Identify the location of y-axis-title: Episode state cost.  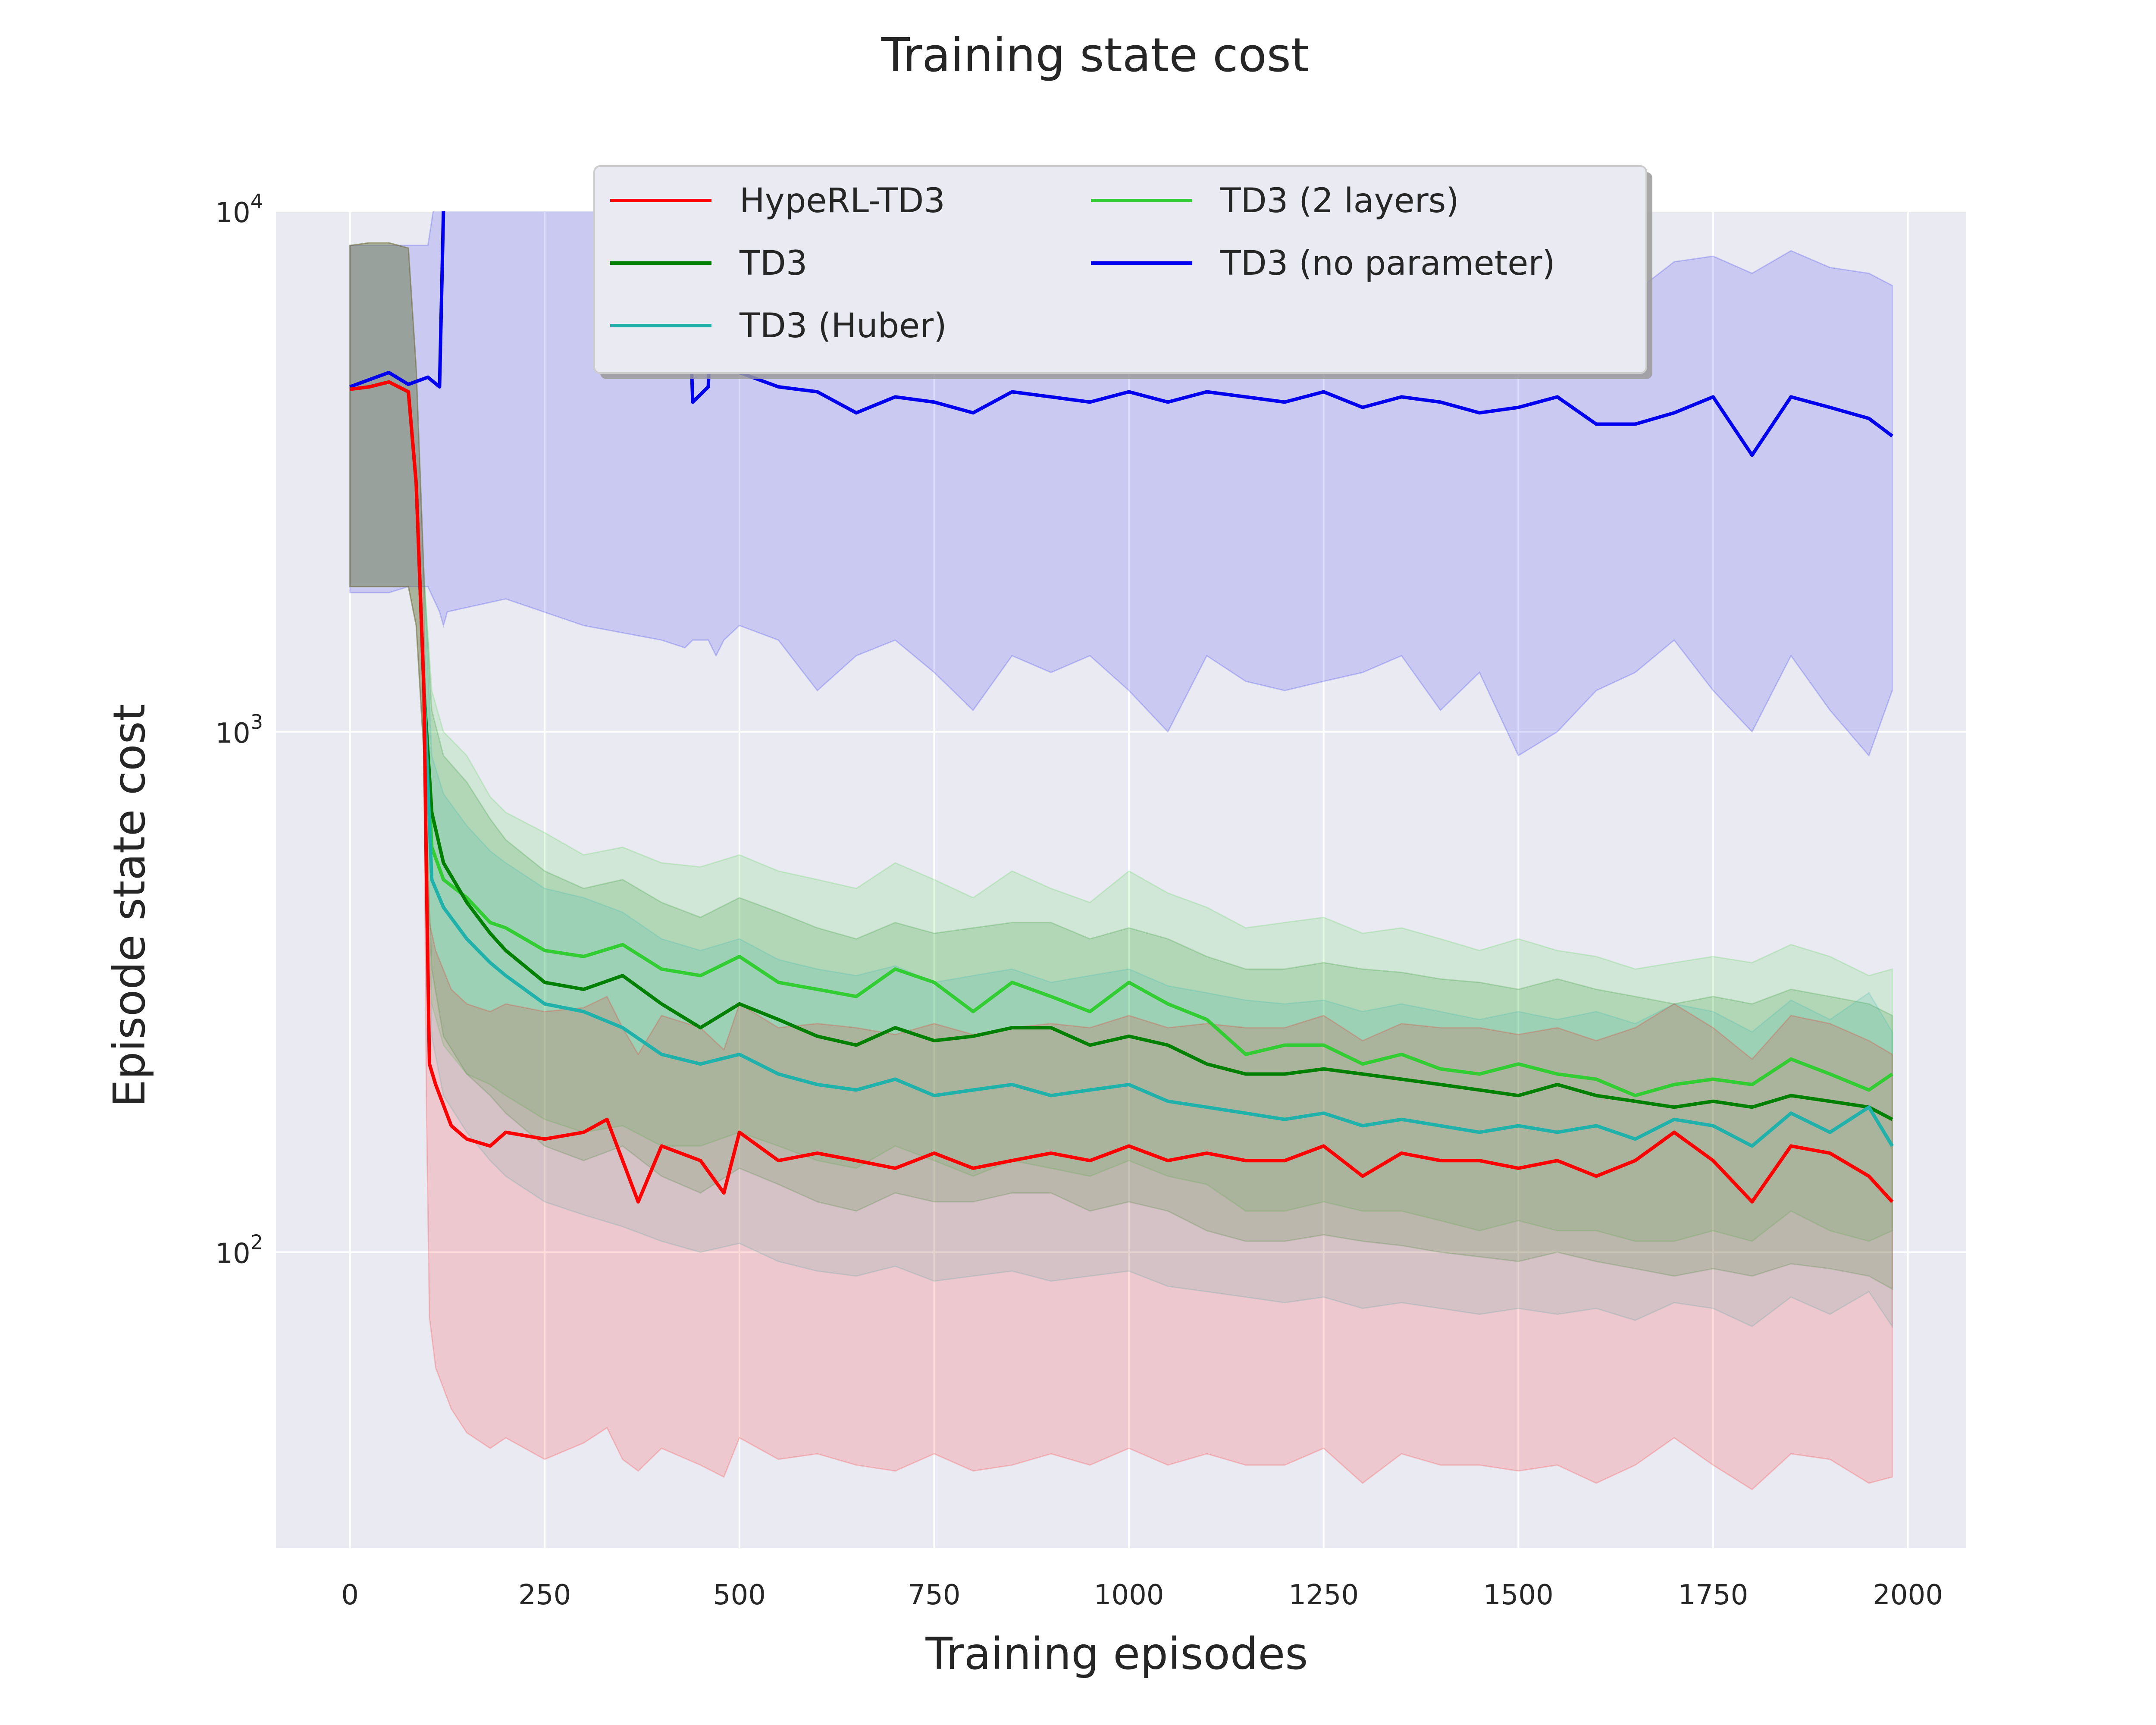
(129, 906).